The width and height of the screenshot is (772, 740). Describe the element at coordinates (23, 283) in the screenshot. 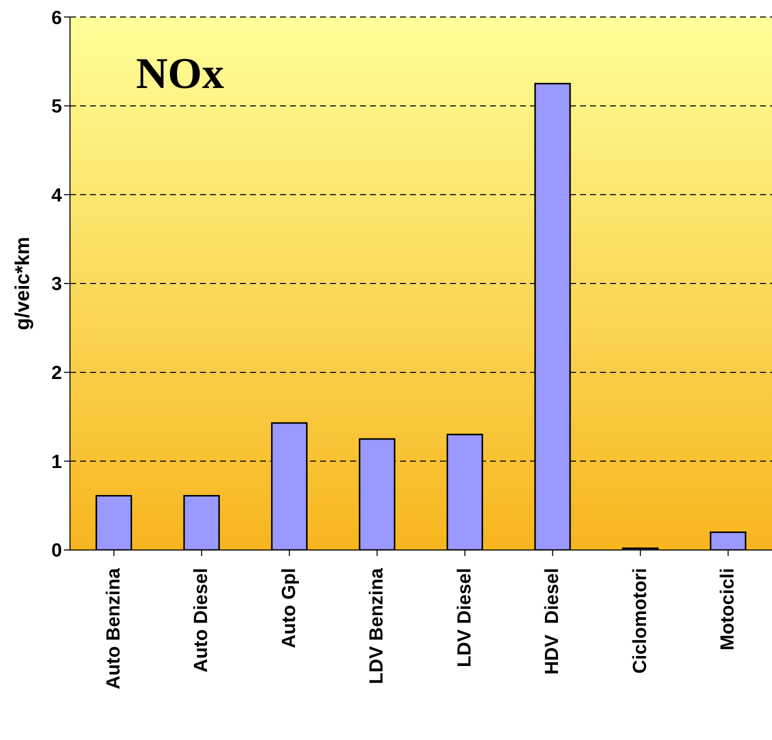

I see `y-axis-title: g/veic*km` at that location.